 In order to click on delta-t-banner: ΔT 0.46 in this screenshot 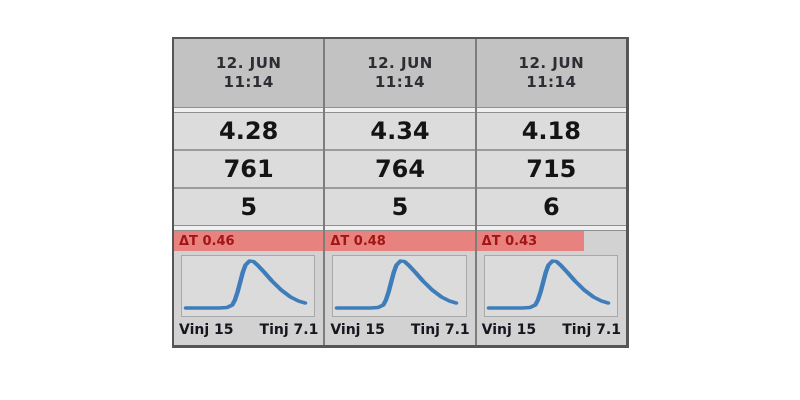, I will do `click(249, 241)`.